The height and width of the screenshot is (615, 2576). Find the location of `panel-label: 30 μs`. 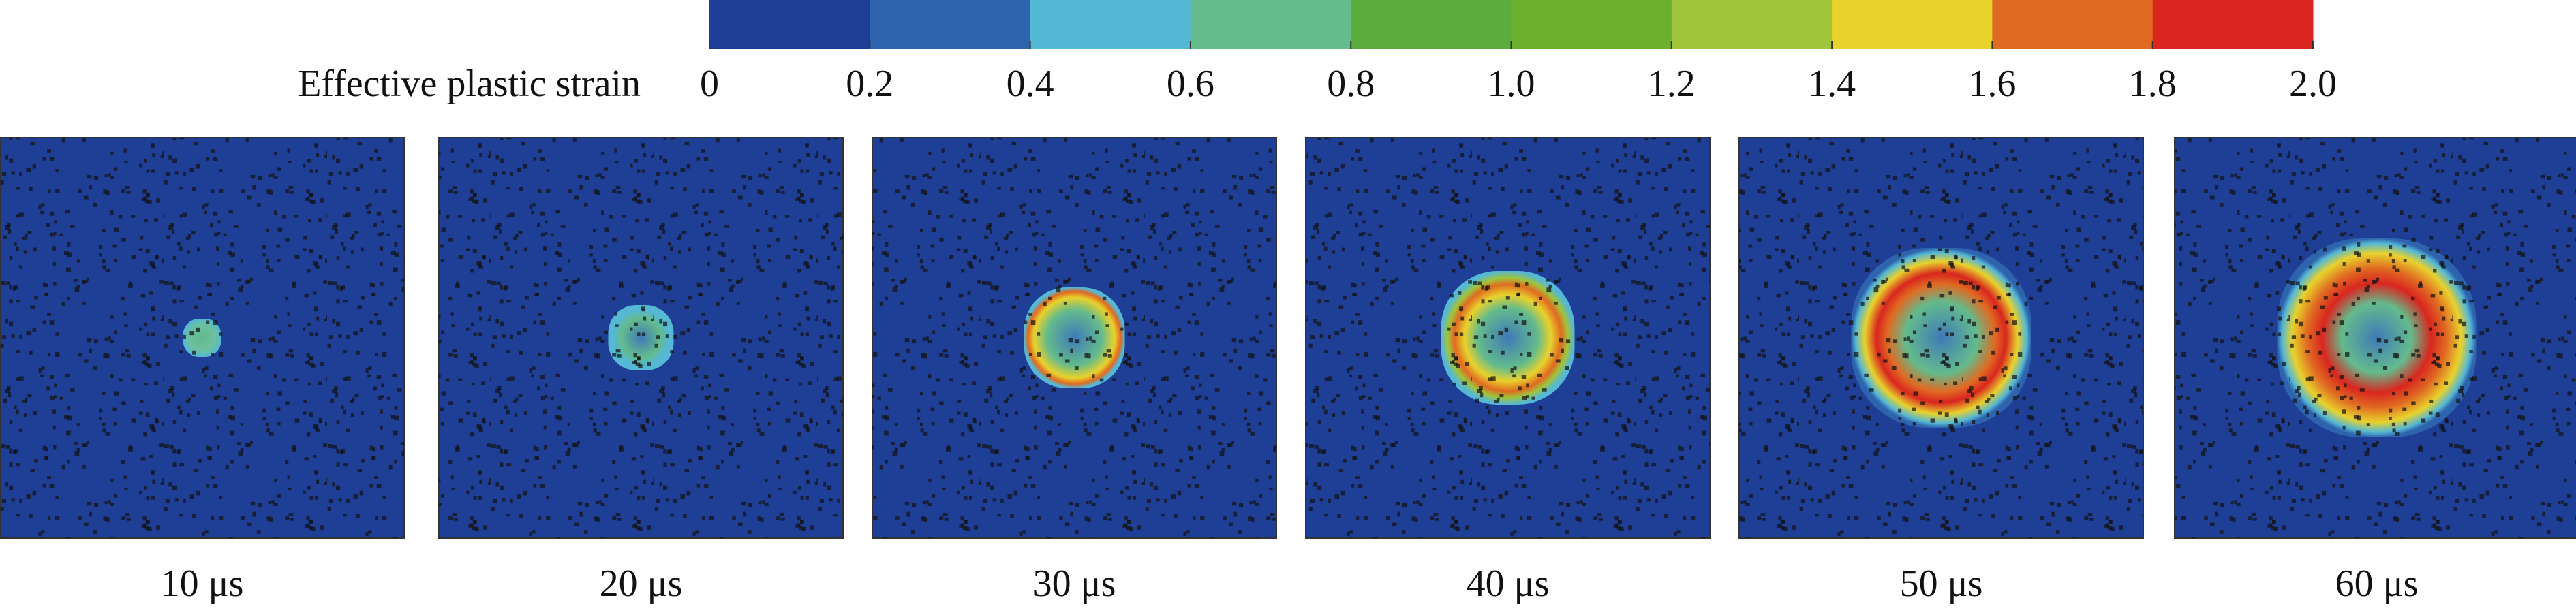

panel-label: 30 μs is located at coordinates (1074, 584).